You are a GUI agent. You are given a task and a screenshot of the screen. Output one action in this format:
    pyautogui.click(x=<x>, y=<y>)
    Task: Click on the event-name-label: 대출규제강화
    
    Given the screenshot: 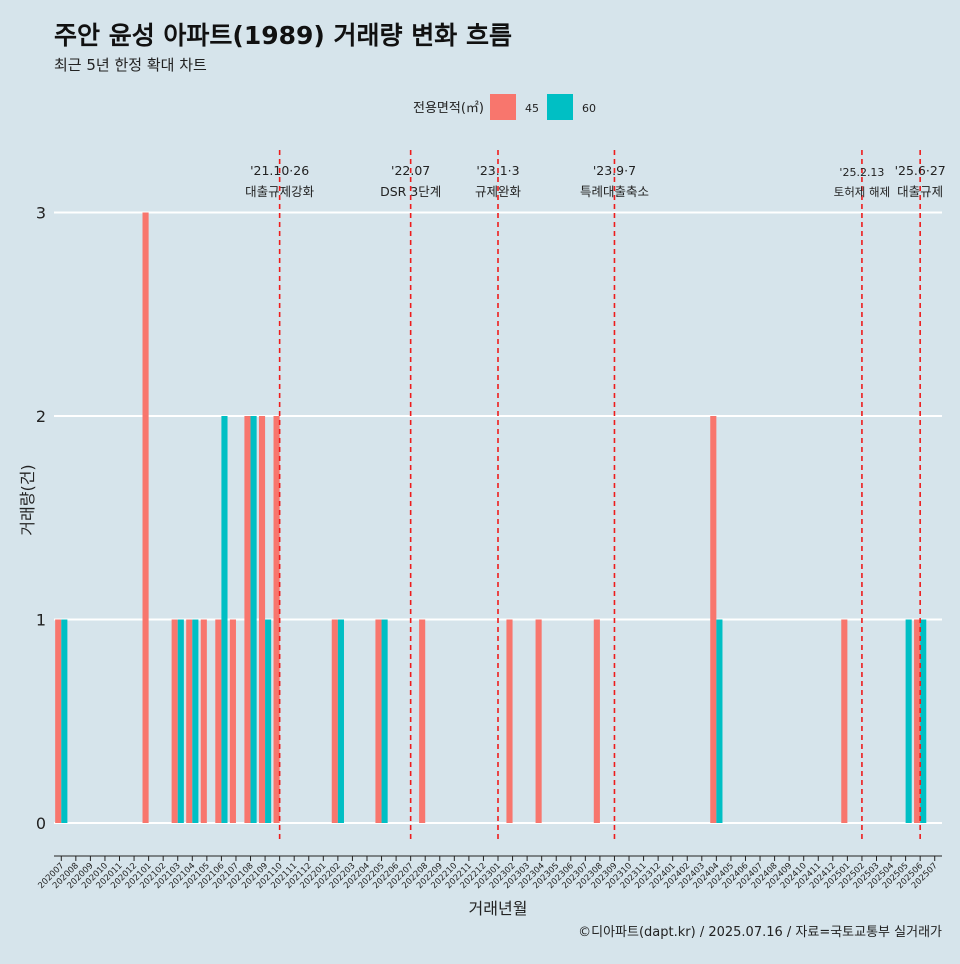 What is the action you would take?
    pyautogui.click(x=280, y=191)
    